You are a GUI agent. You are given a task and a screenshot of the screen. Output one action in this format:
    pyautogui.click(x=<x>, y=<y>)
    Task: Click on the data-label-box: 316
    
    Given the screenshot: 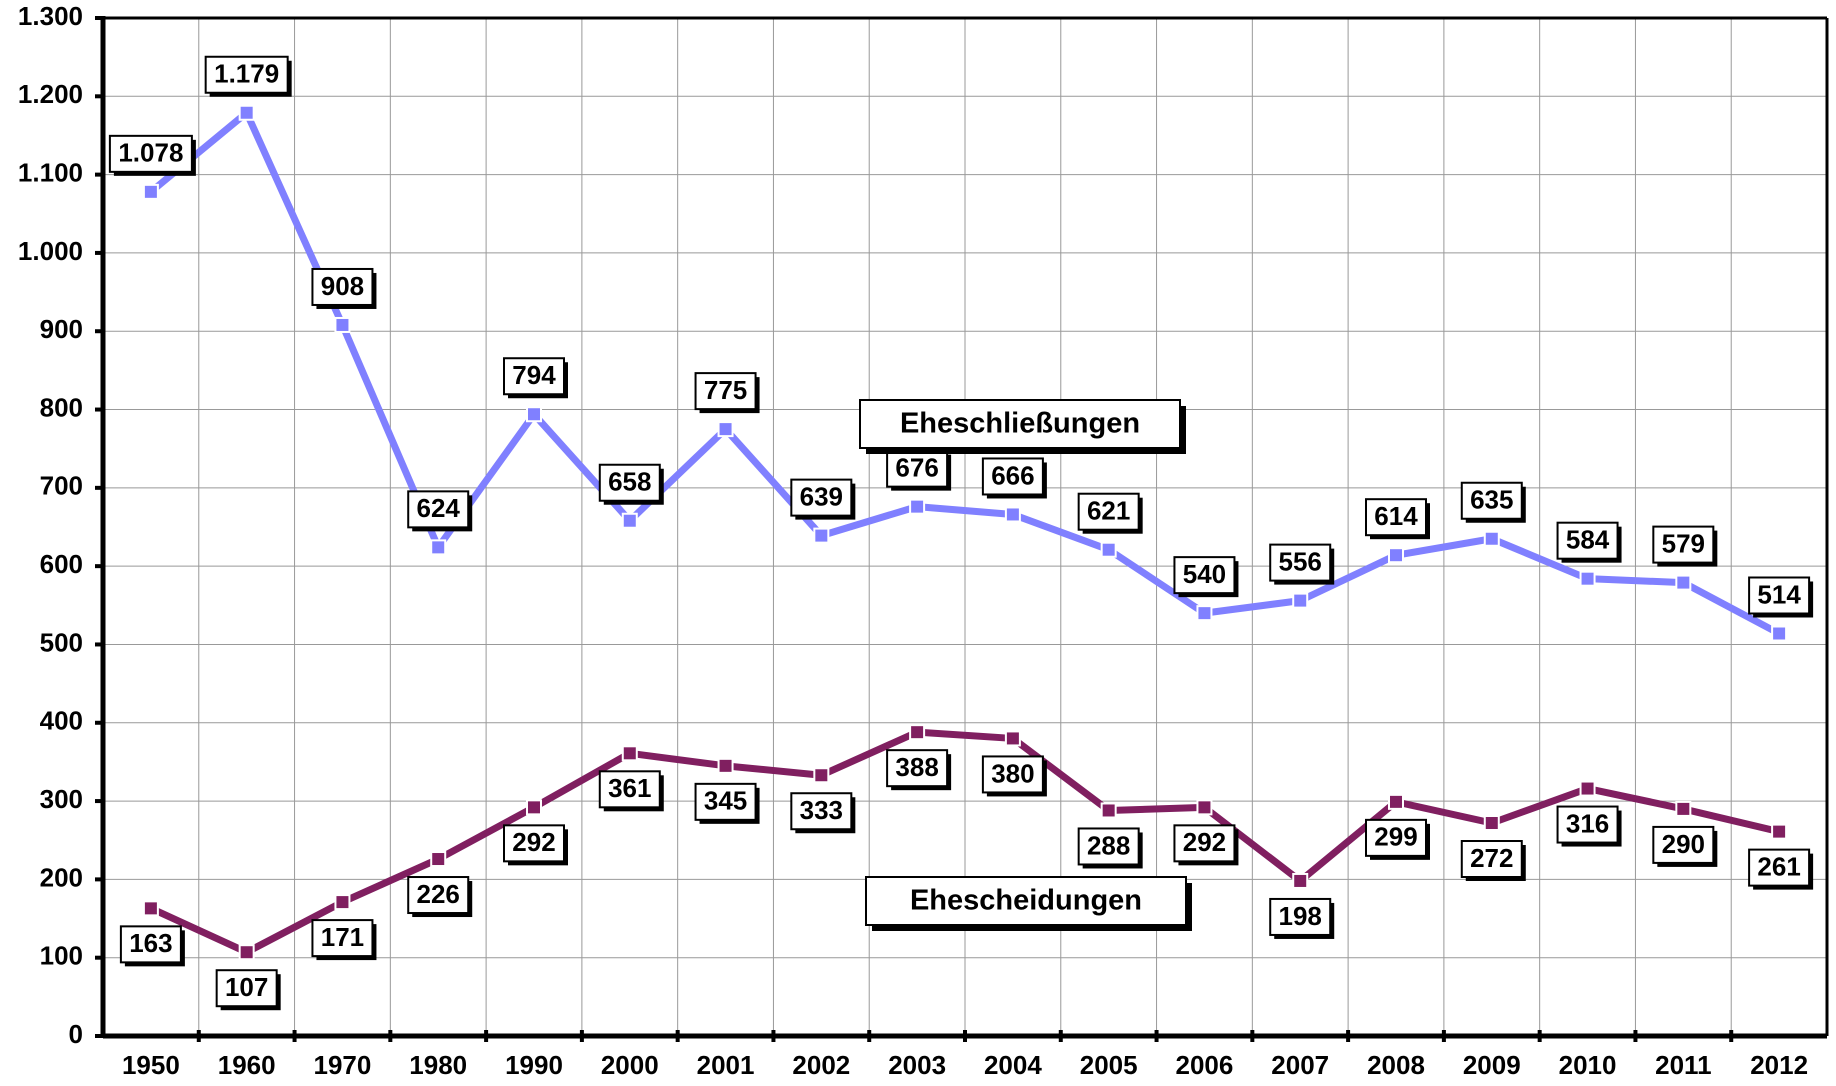 What is the action you would take?
    pyautogui.click(x=1589, y=826)
    